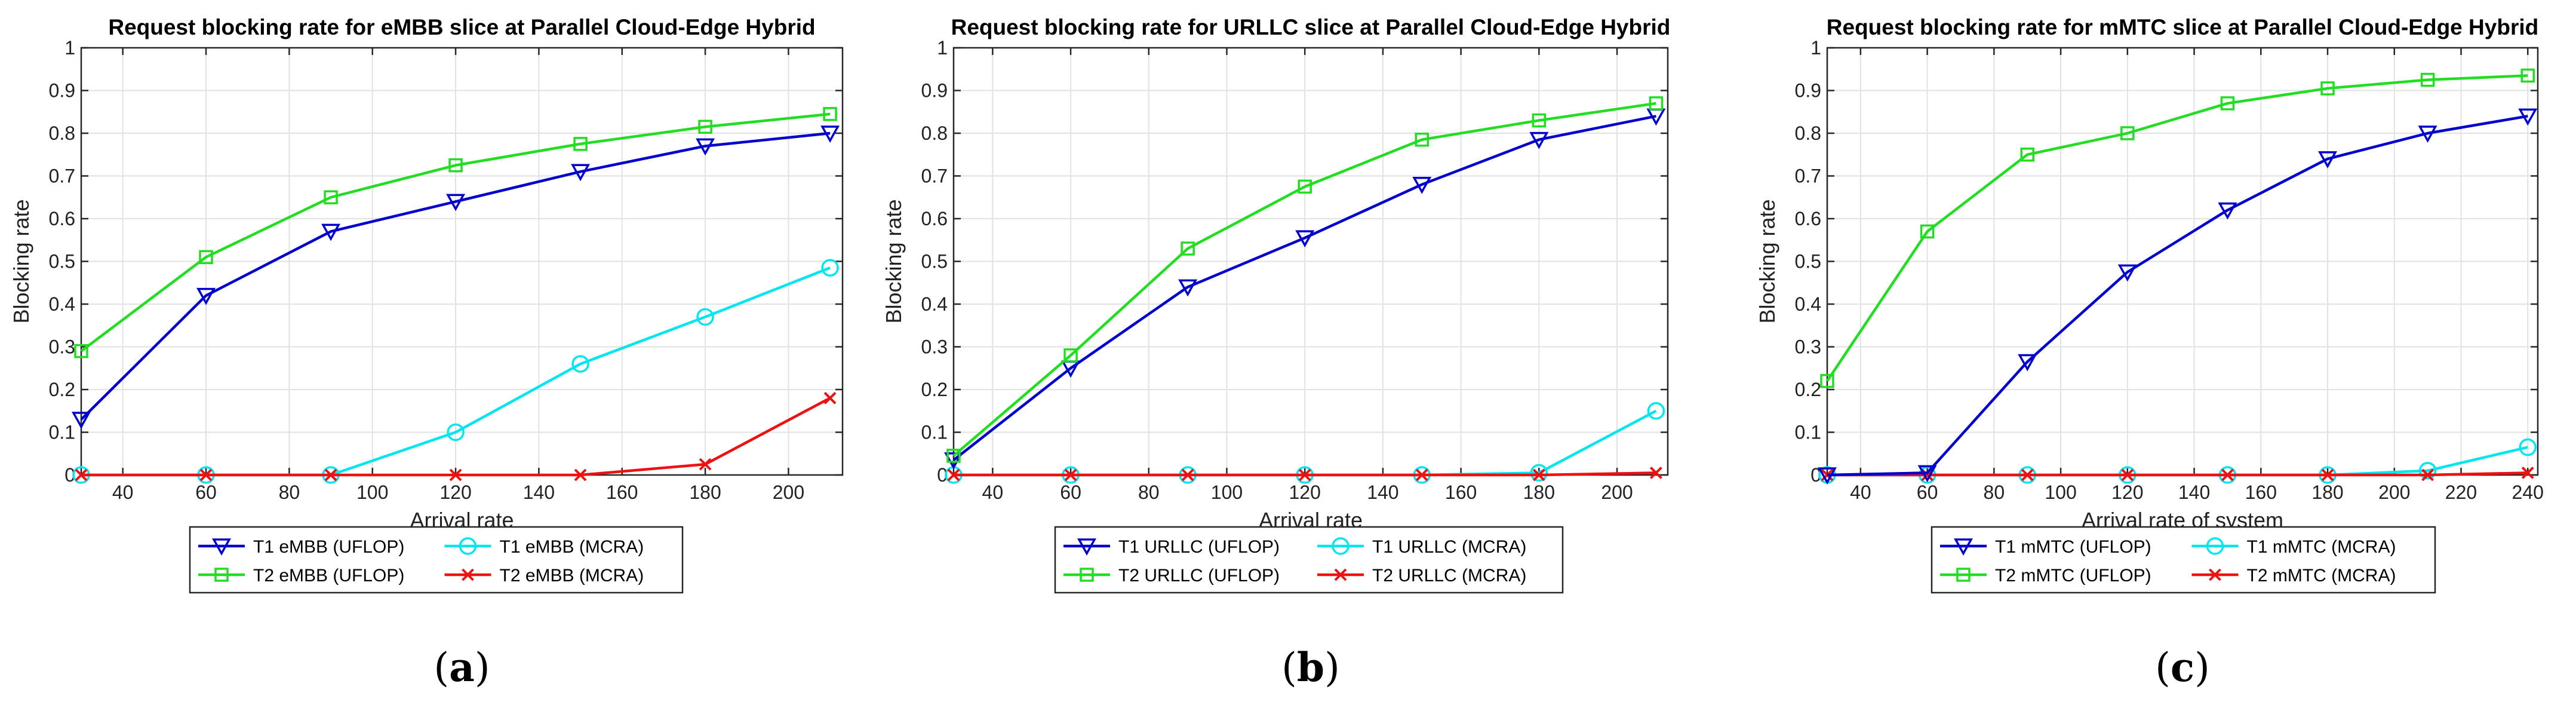  What do you see at coordinates (2182, 667) in the screenshot?
I see `panel-letter: c` at bounding box center [2182, 667].